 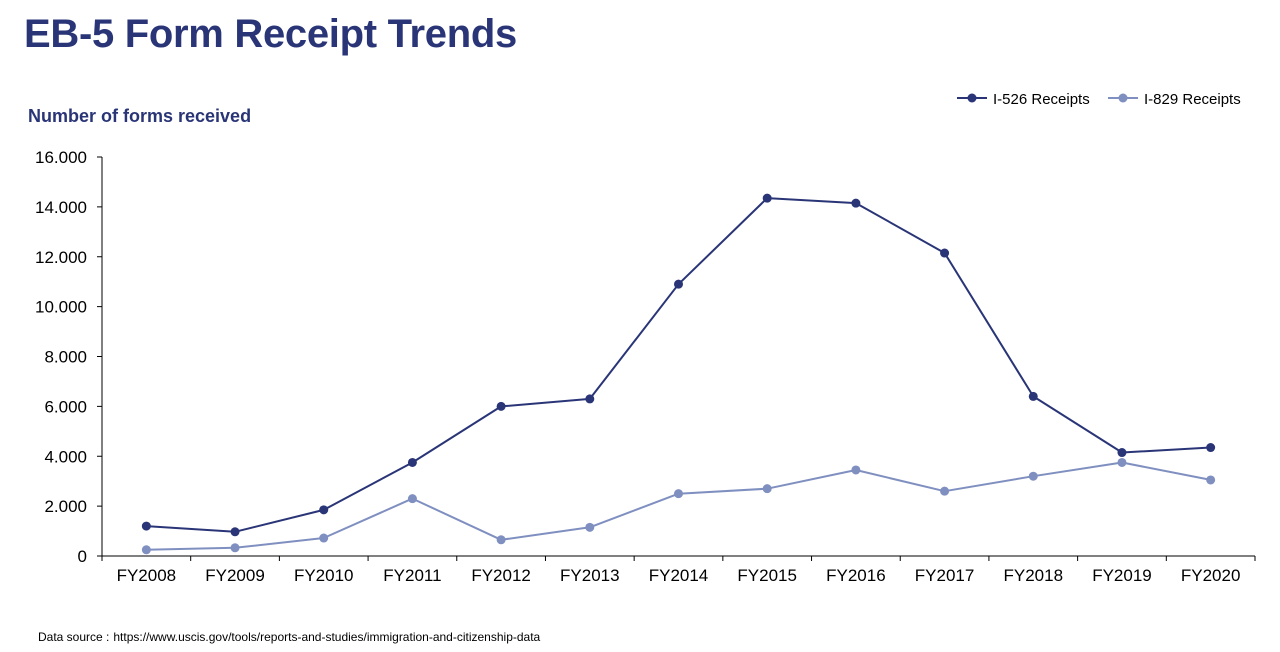 What do you see at coordinates (1211, 575) in the screenshot?
I see `x-tick-label: FY2020` at bounding box center [1211, 575].